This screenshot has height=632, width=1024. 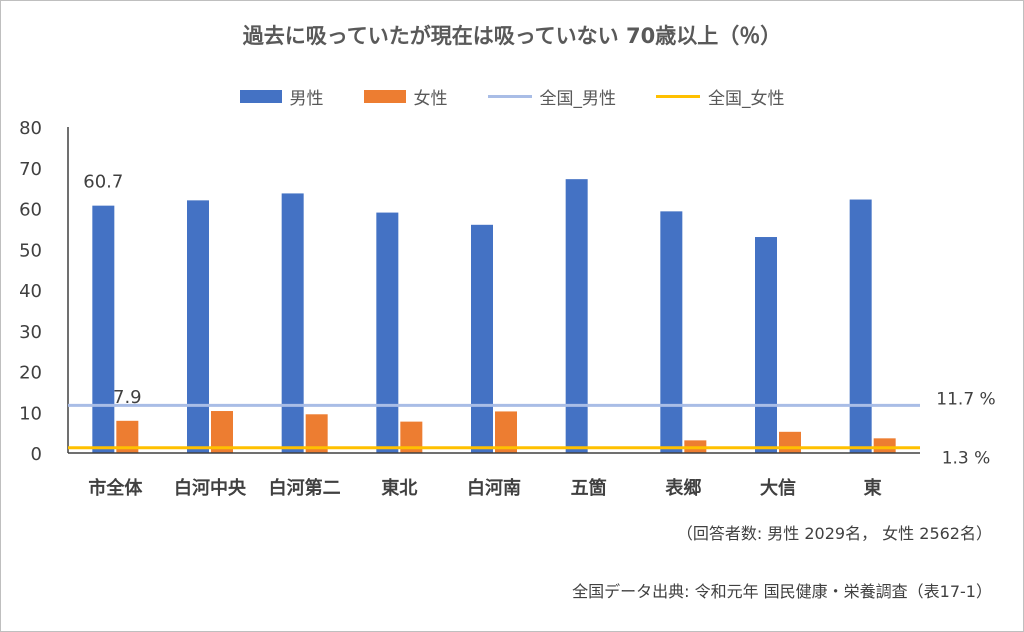 I want to click on y-tick-label: 20, so click(x=30, y=373).